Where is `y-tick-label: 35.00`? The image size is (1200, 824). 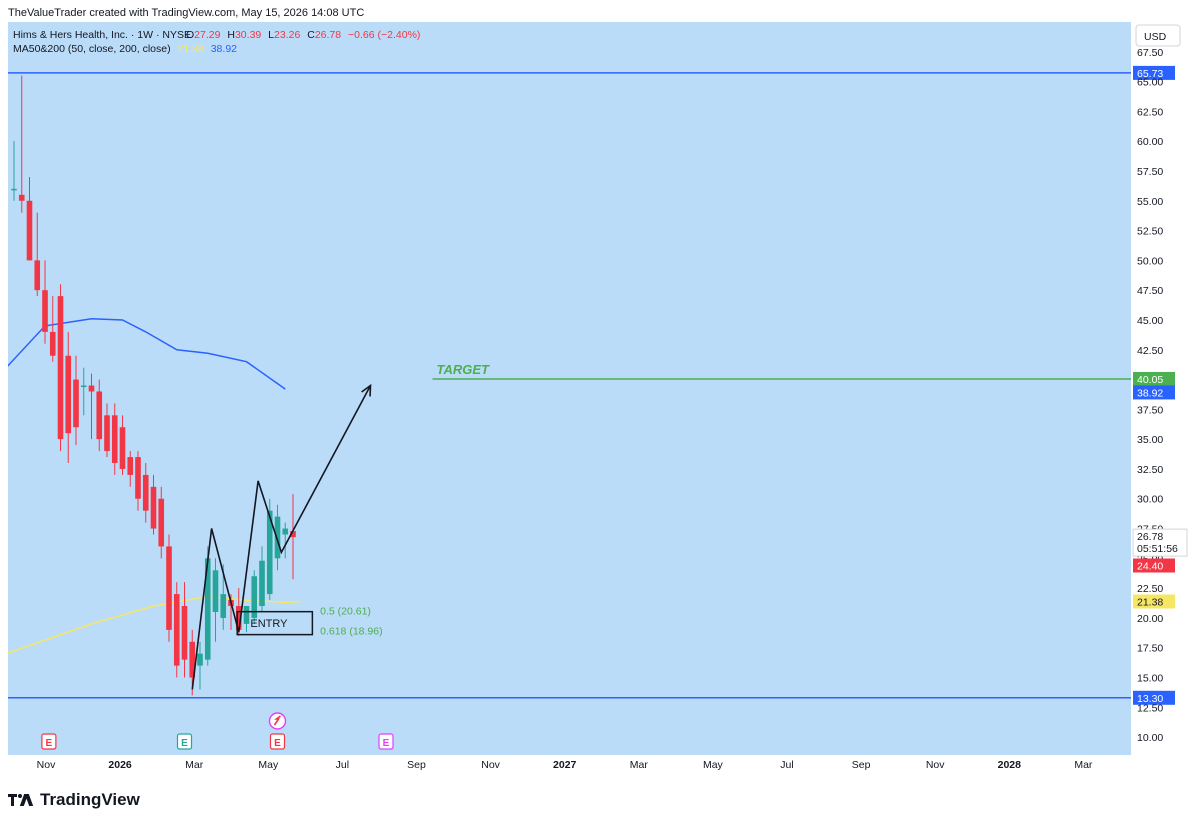
y-tick-label: 35.00 is located at coordinates (1150, 440).